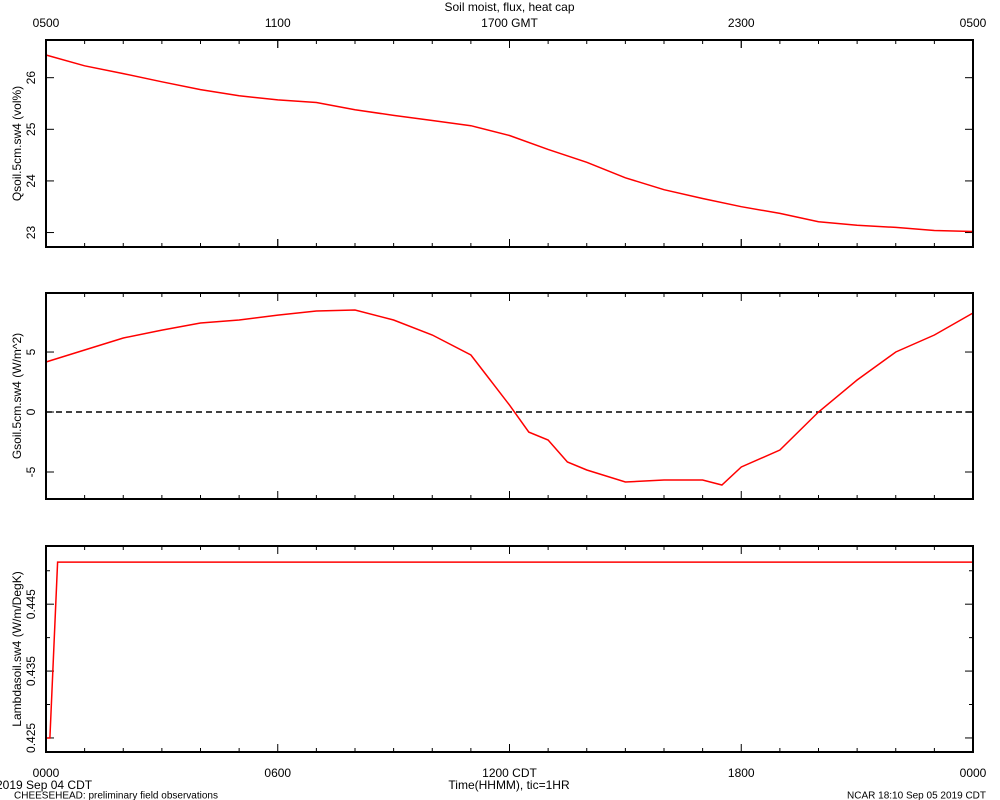 The height and width of the screenshot is (800, 1000). What do you see at coordinates (916, 795) in the screenshot?
I see `stamp-label: NCAR 18:10 Sep 05 2019 CDT` at bounding box center [916, 795].